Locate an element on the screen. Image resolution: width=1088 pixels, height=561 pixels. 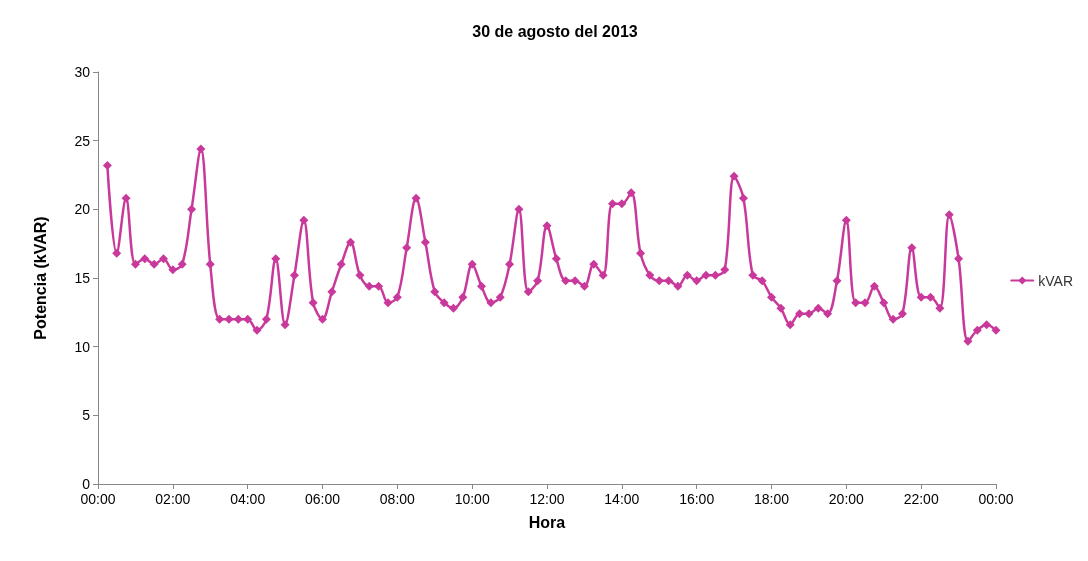
y-tick-label: 20 is located at coordinates (82, 209).